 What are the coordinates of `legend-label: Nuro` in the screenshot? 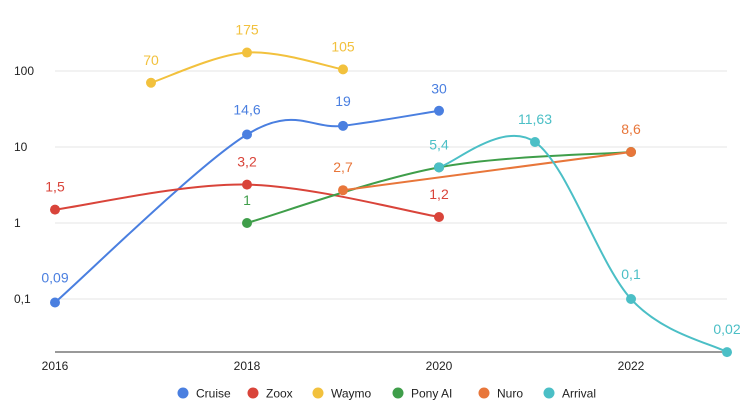 It's located at (510, 394).